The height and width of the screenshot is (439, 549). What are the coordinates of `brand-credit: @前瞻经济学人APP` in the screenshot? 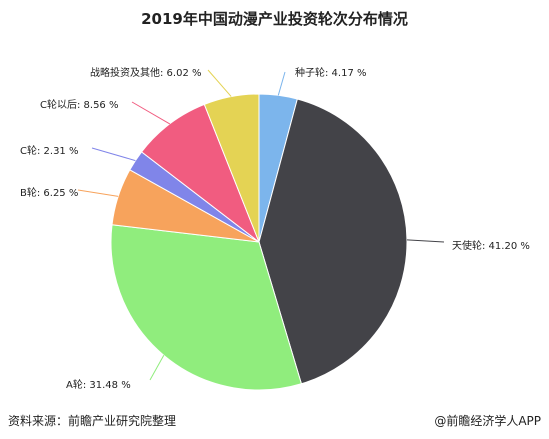 It's located at (487, 421).